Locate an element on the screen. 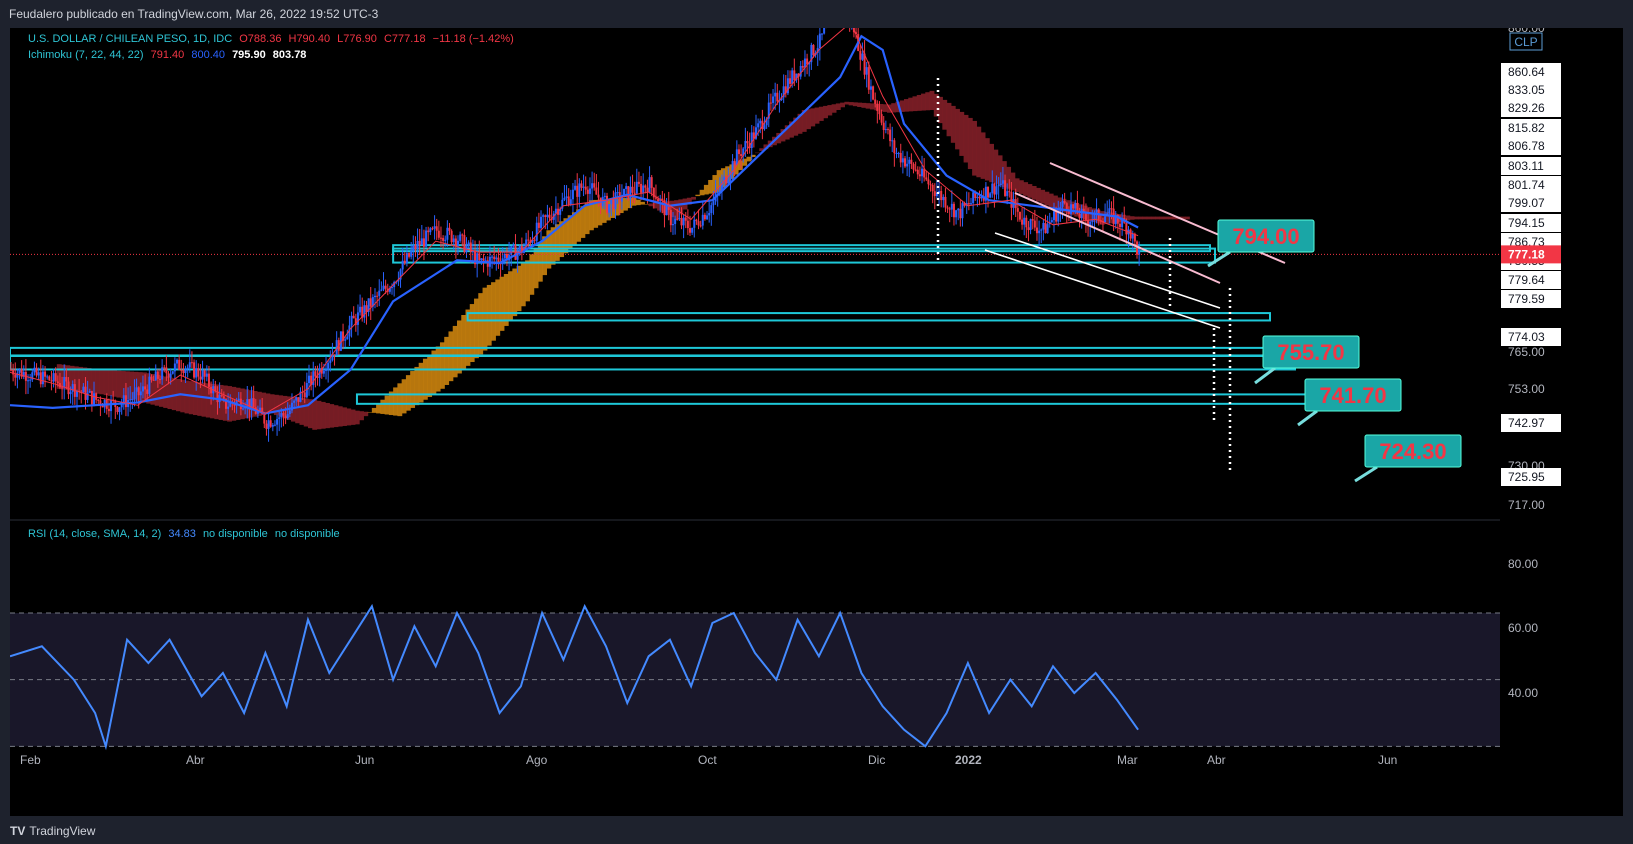 Image resolution: width=1633 pixels, height=844 pixels. price-box-label-11: 779.64 is located at coordinates (1526, 280).